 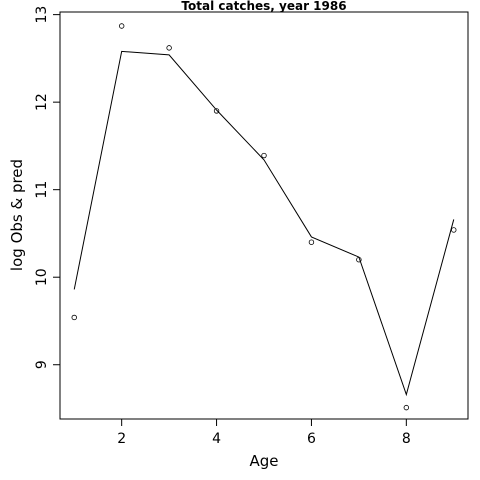 What do you see at coordinates (406, 439) in the screenshot?
I see `x-tick-label: 8` at bounding box center [406, 439].